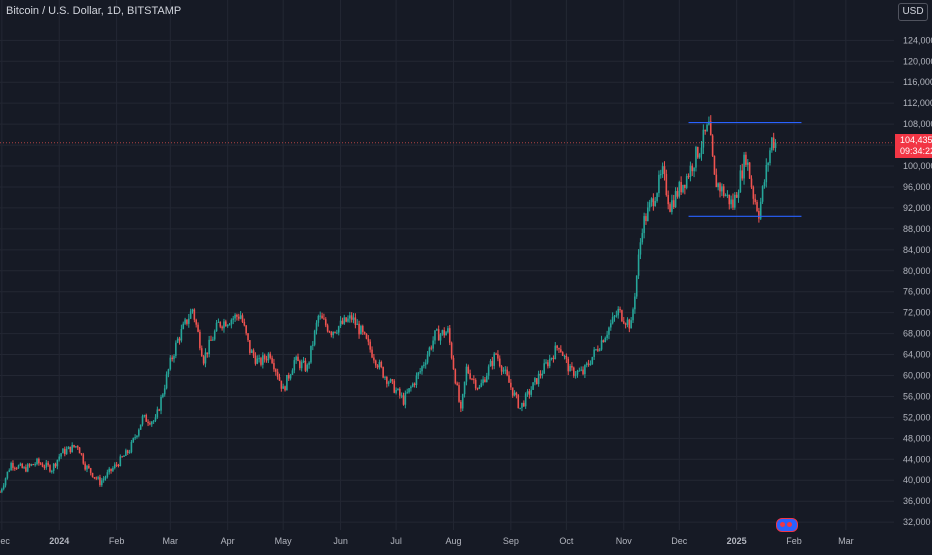  What do you see at coordinates (917, 376) in the screenshot?
I see `y-tick-label: 60,000` at bounding box center [917, 376].